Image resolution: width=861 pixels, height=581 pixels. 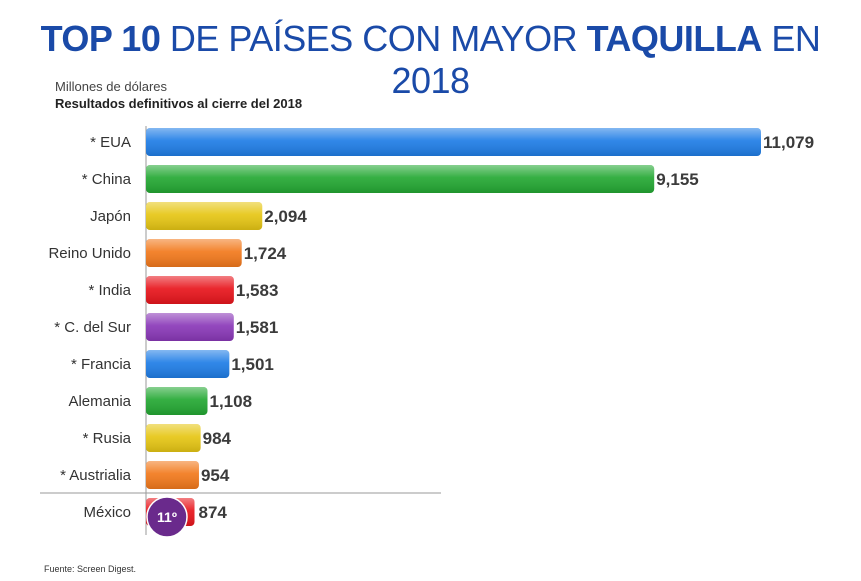 I want to click on source-note: Fuente: Screen Digest., so click(x=90, y=569).